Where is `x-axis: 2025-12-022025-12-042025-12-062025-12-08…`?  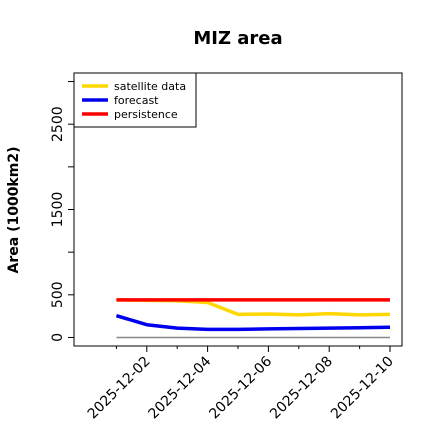 x-axis: 2025-12-022025-12-042025-12-062025-12-08… is located at coordinates (241, 384).